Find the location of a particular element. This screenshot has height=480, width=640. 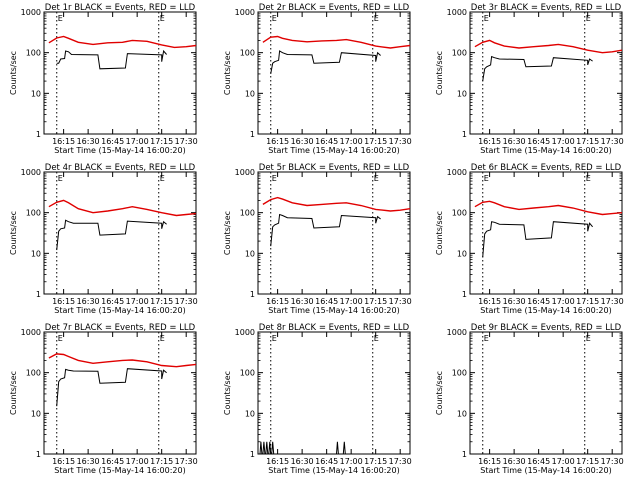

panel-title: Det 6r BLACK = Events, RED = LLD is located at coordinates (546, 168).